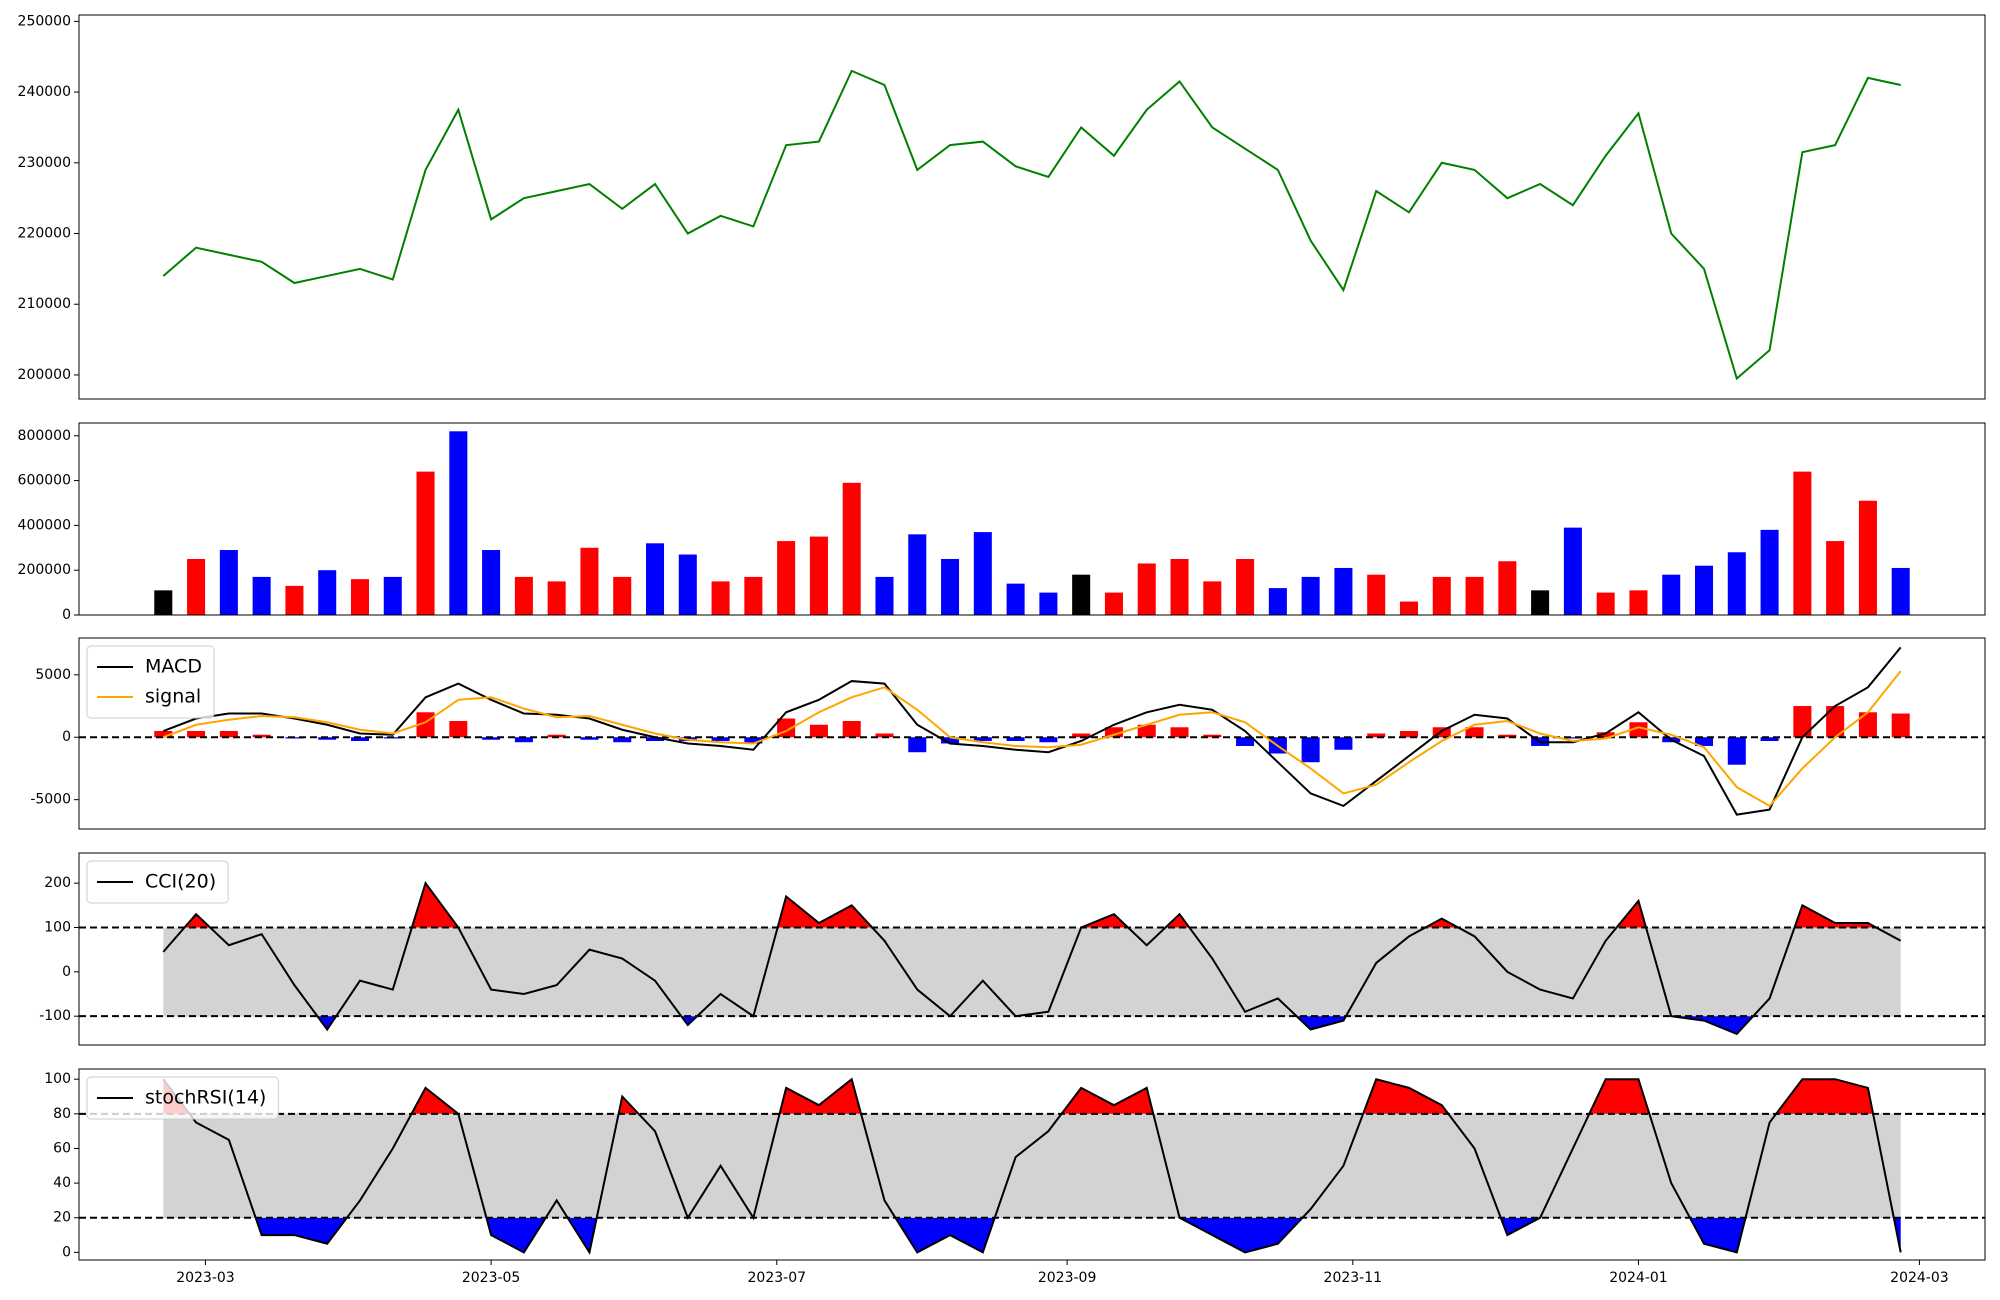 The image size is (2000, 1300). Describe the element at coordinates (777, 1278) in the screenshot. I see `x-tick-label: 2023-07` at that location.